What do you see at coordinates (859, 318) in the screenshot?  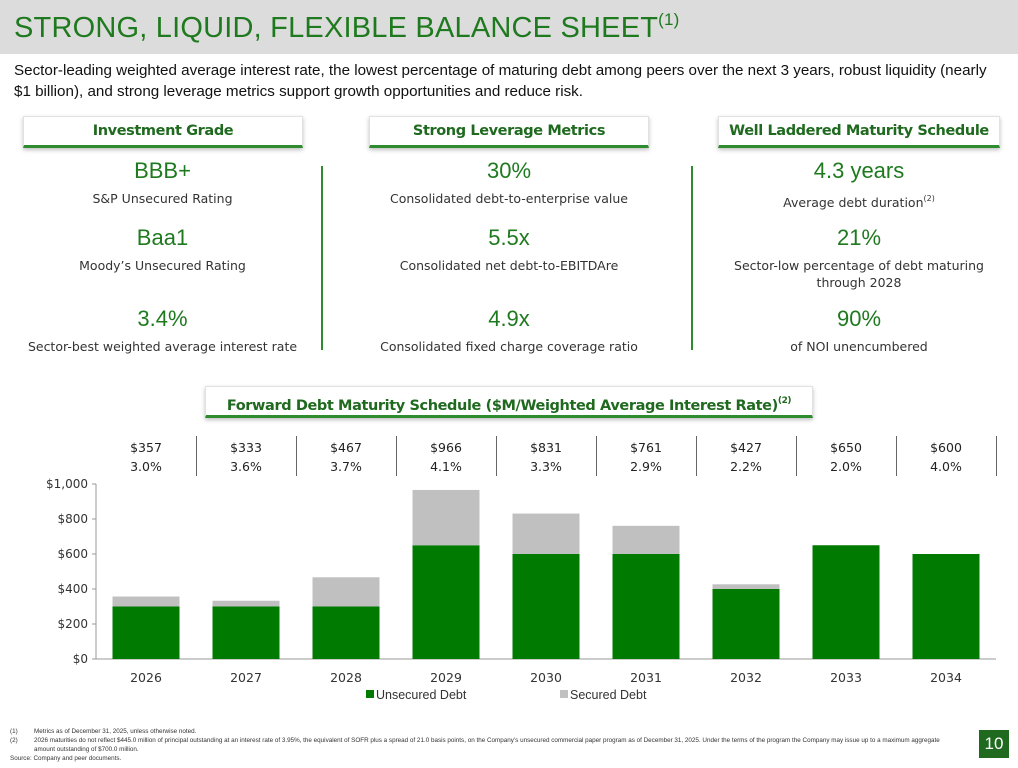 I see `metric-value: 90%` at bounding box center [859, 318].